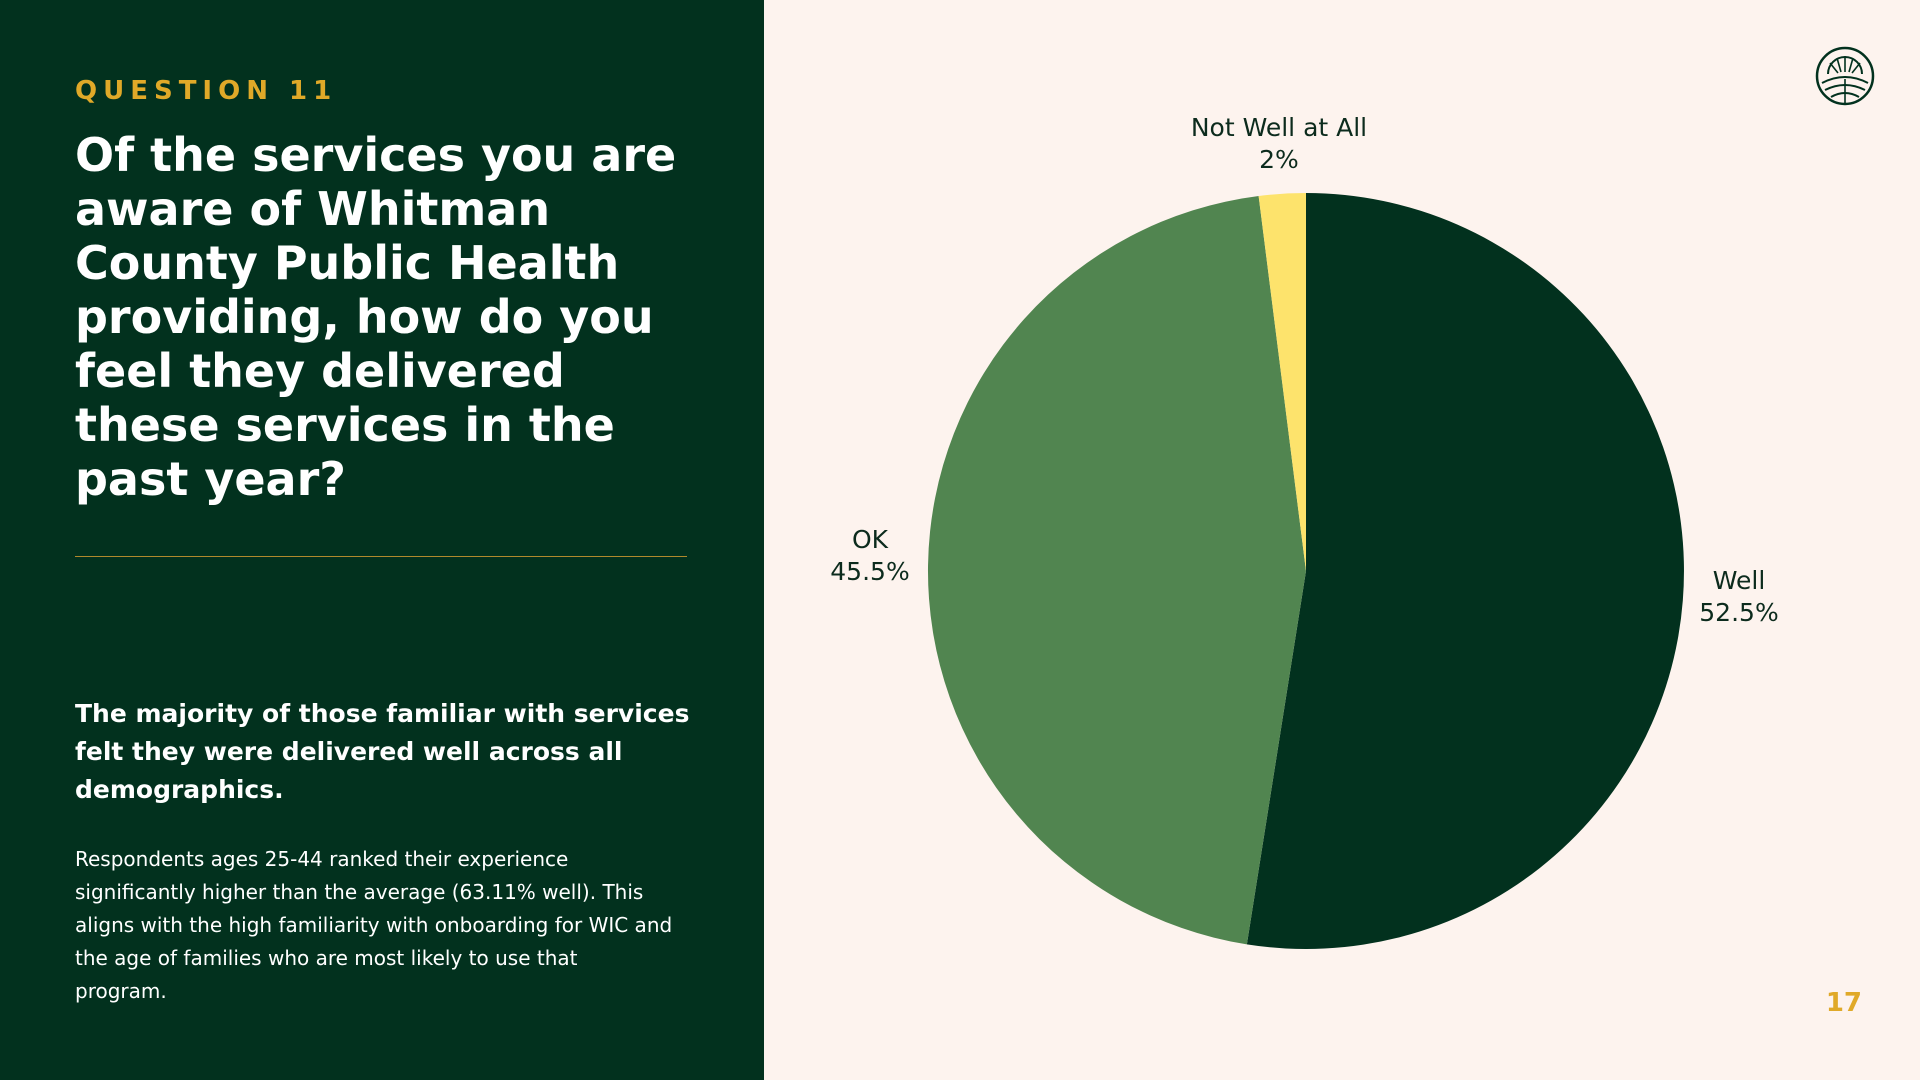 The width and height of the screenshot is (1920, 1080). What do you see at coordinates (869, 571) in the screenshot?
I see `slice-value-label: 45.5%` at bounding box center [869, 571].